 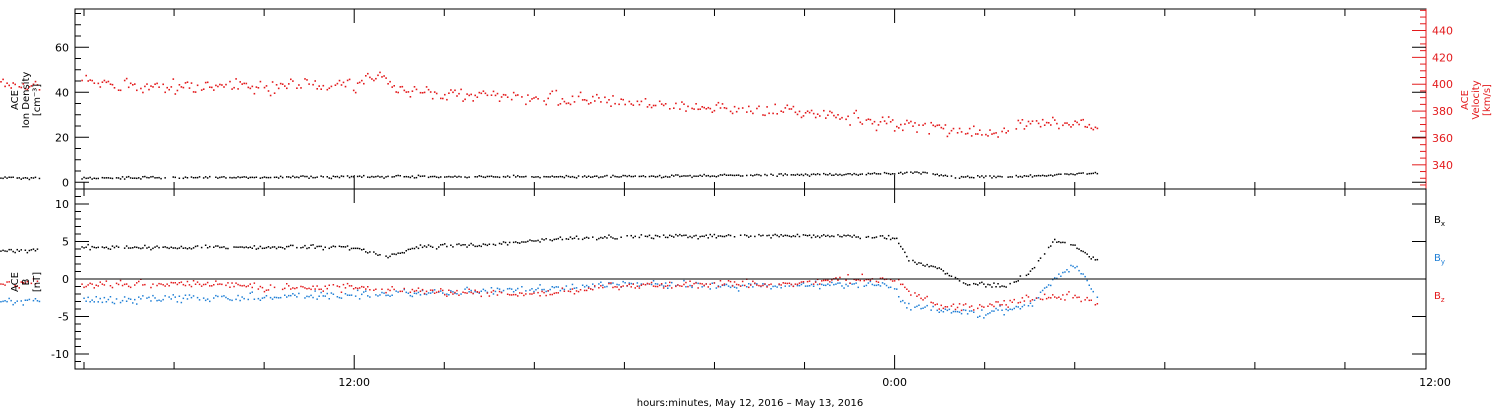 What do you see at coordinates (15, 100) in the screenshot?
I see `top-ylabel-line-1: ACE` at bounding box center [15, 100].